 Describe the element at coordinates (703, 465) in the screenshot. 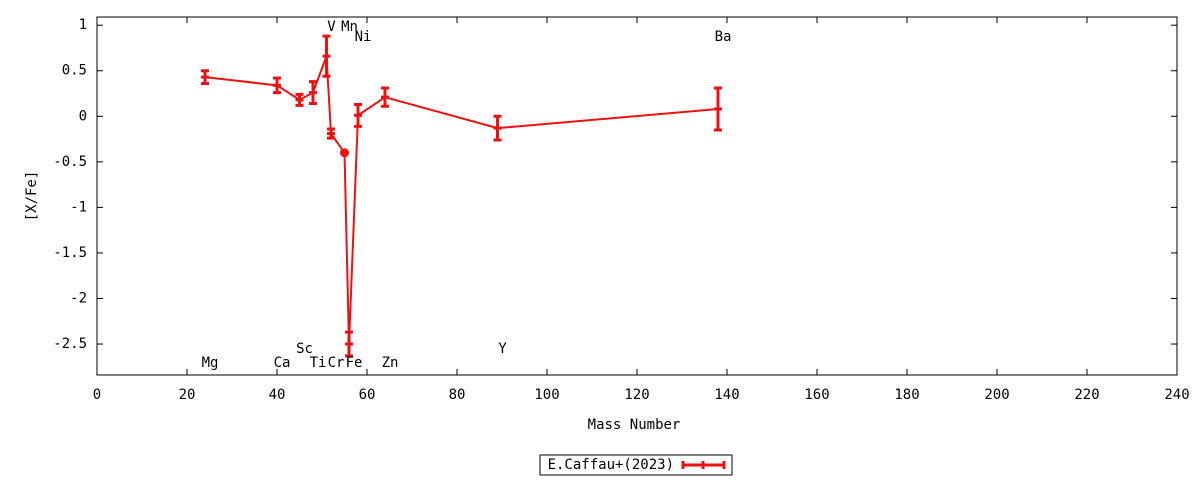

I see `legend-swatch` at that location.